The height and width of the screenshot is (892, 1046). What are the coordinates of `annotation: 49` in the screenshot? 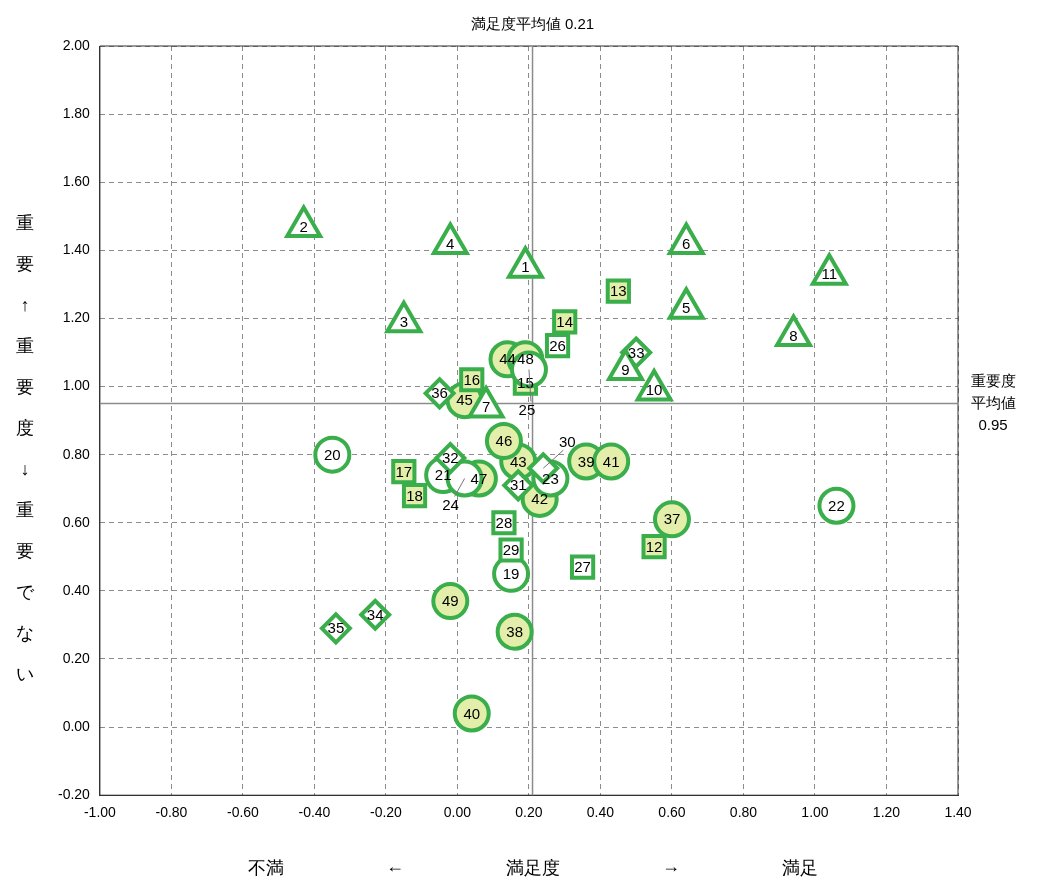 It's located at (450, 601).